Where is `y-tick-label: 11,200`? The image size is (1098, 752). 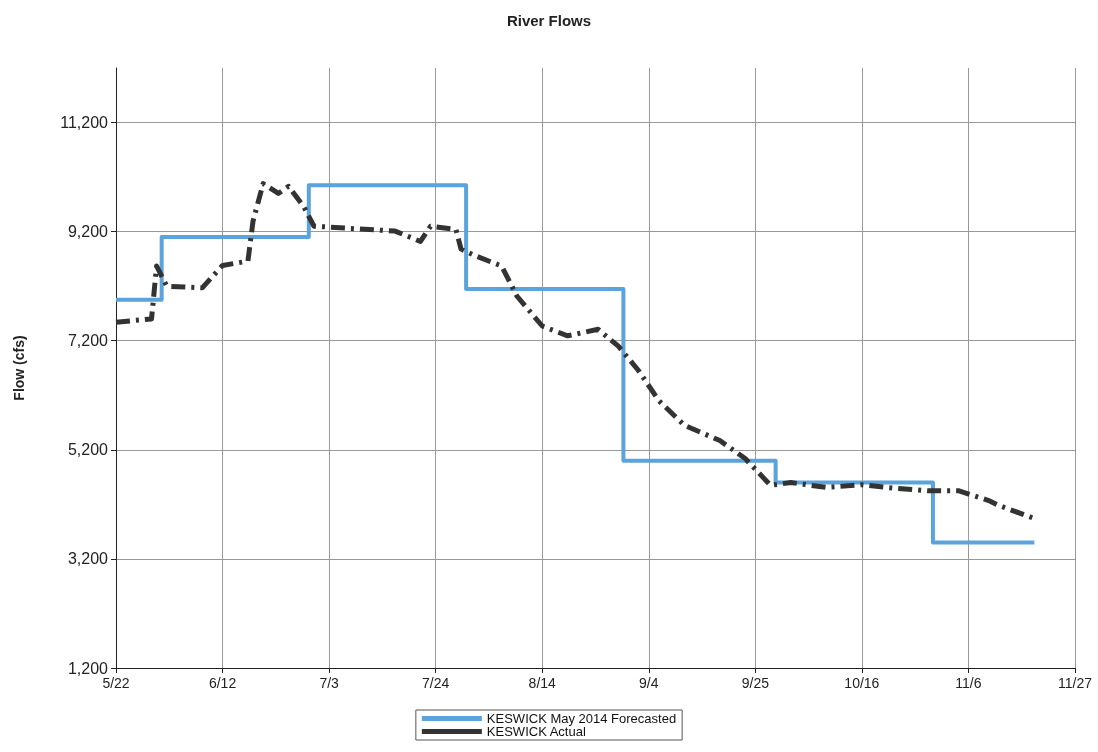 y-tick-label: 11,200 is located at coordinates (84, 123).